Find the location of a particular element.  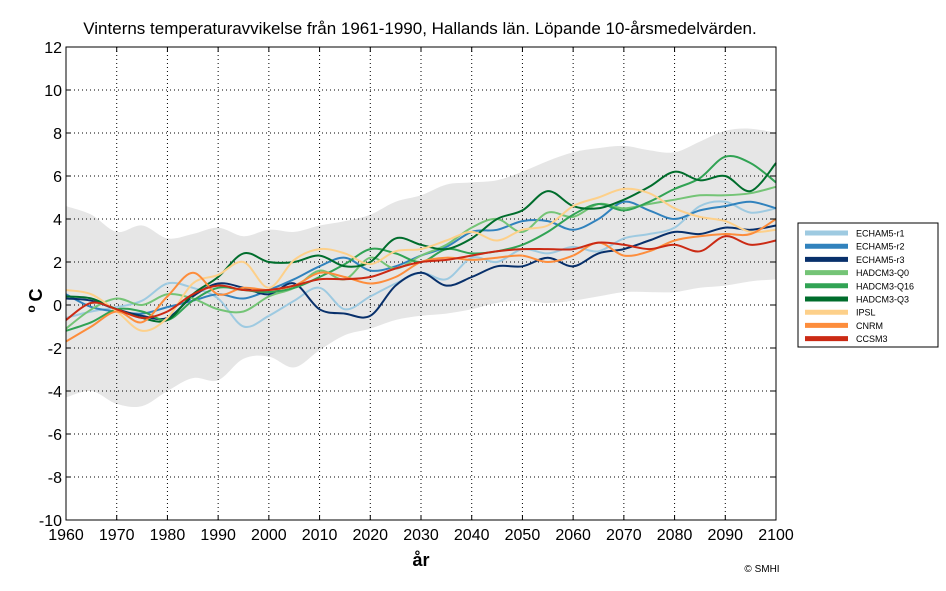

x-tick-label: 2070 is located at coordinates (624, 535).